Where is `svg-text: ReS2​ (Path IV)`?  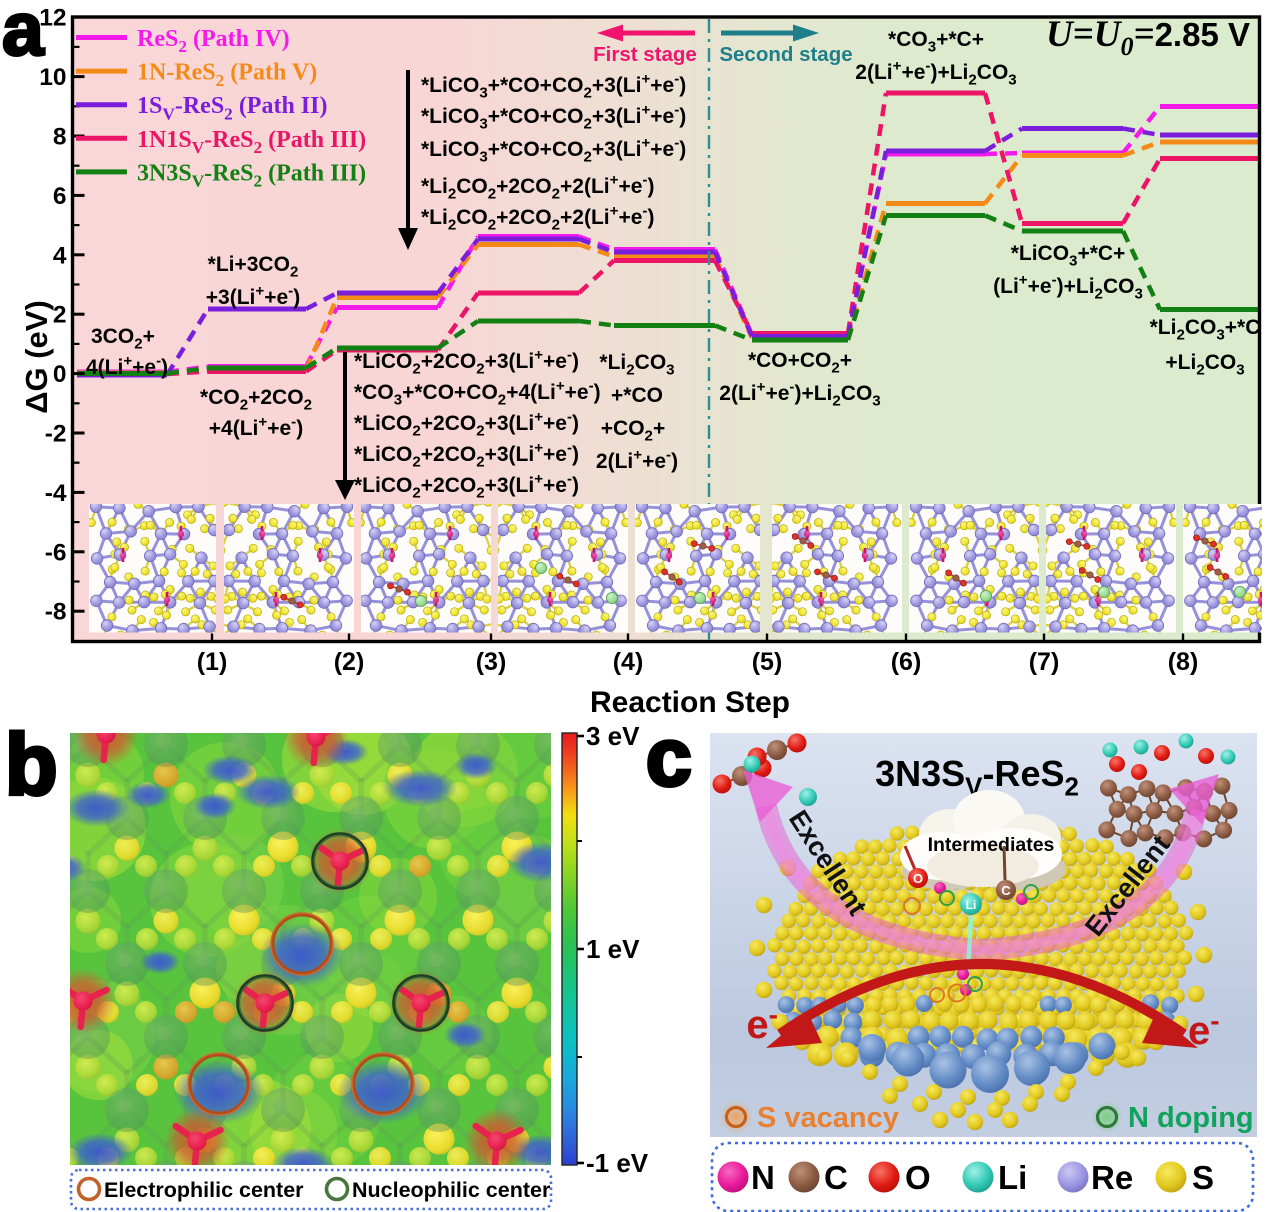
svg-text: ReS2​ (Path IV) is located at coordinates (213, 41).